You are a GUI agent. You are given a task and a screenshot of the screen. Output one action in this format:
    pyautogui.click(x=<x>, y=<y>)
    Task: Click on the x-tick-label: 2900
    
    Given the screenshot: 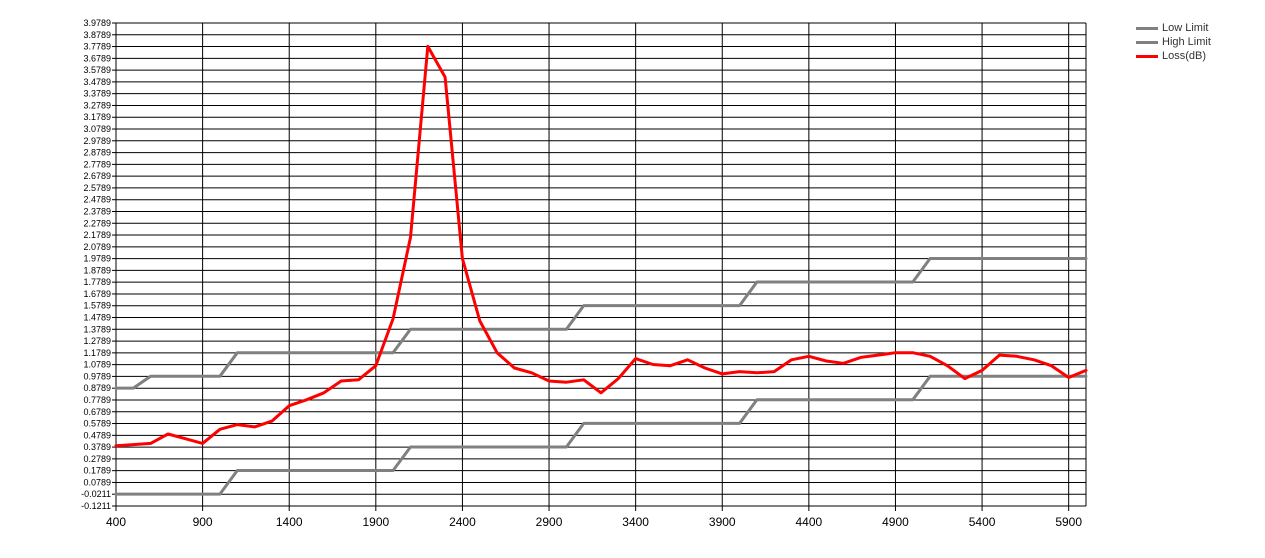 What is the action you would take?
    pyautogui.click(x=549, y=522)
    